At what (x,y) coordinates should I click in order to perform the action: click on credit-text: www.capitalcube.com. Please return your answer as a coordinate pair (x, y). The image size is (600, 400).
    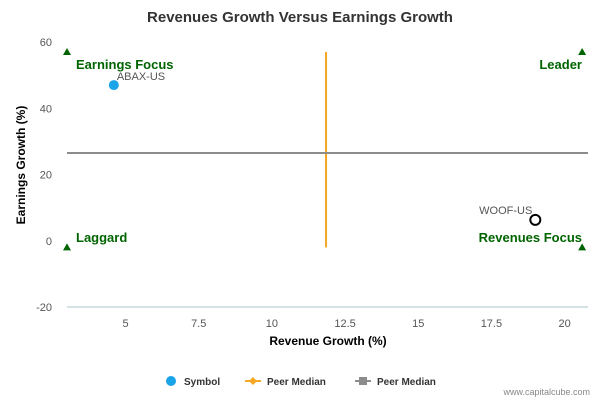
    Looking at the image, I should click on (546, 392).